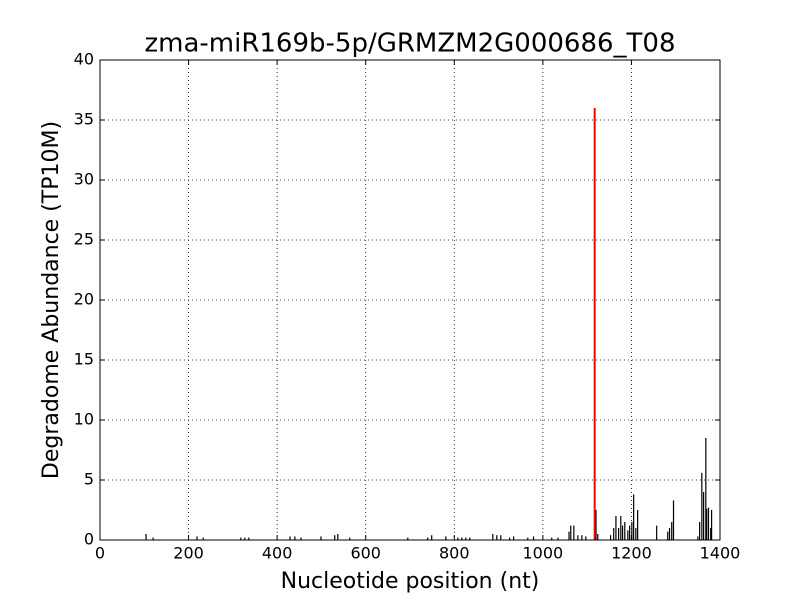 The image size is (800, 600). What do you see at coordinates (89, 479) in the screenshot?
I see `y-tick-label: 5` at bounding box center [89, 479].